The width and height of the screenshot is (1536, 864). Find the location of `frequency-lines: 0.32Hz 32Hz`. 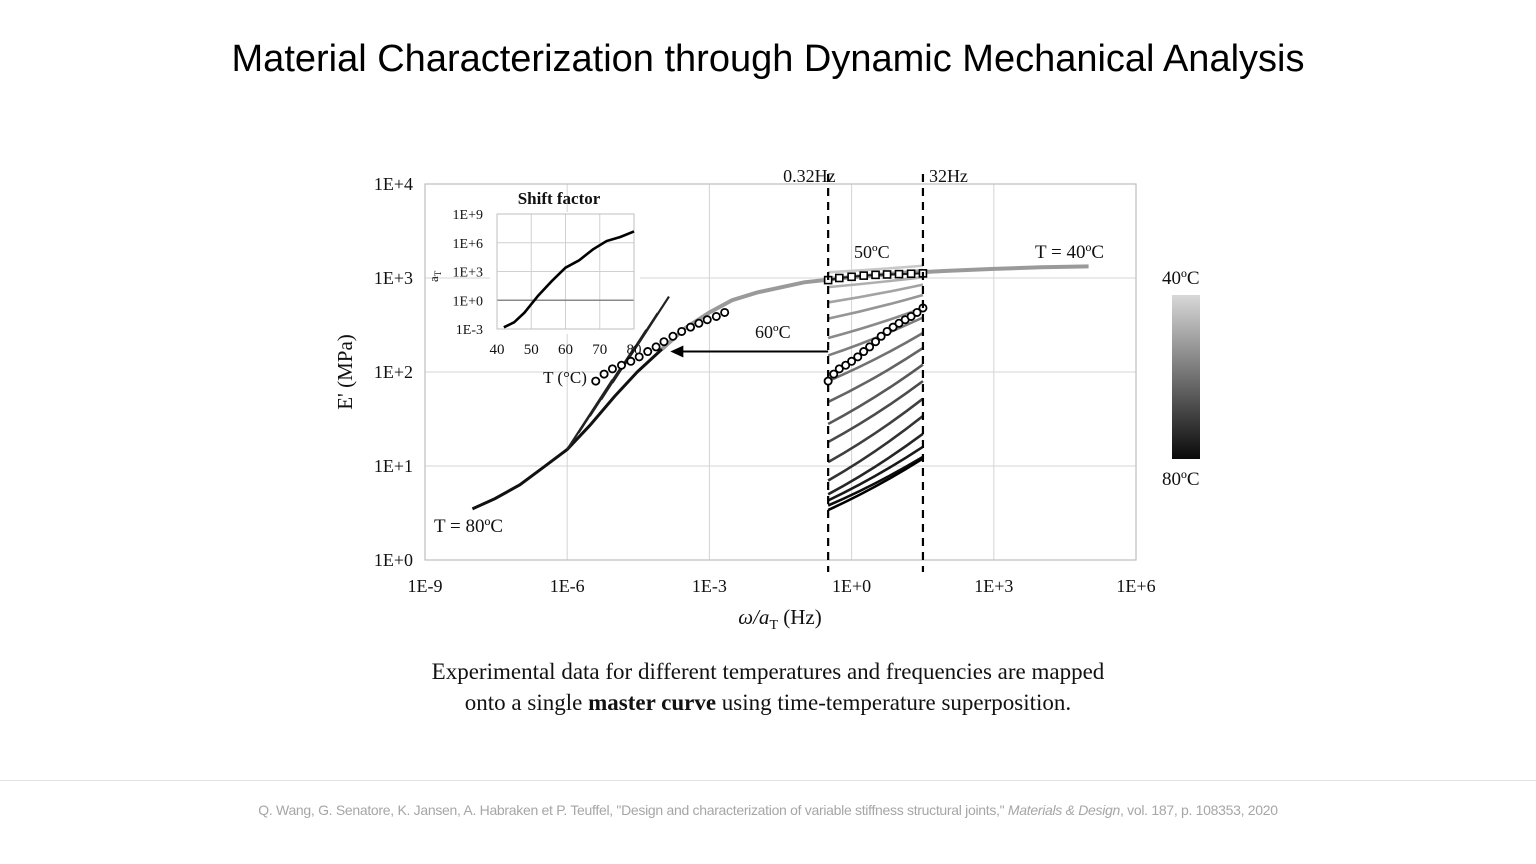

frequency-lines: 0.32Hz 32Hz is located at coordinates (875, 369).